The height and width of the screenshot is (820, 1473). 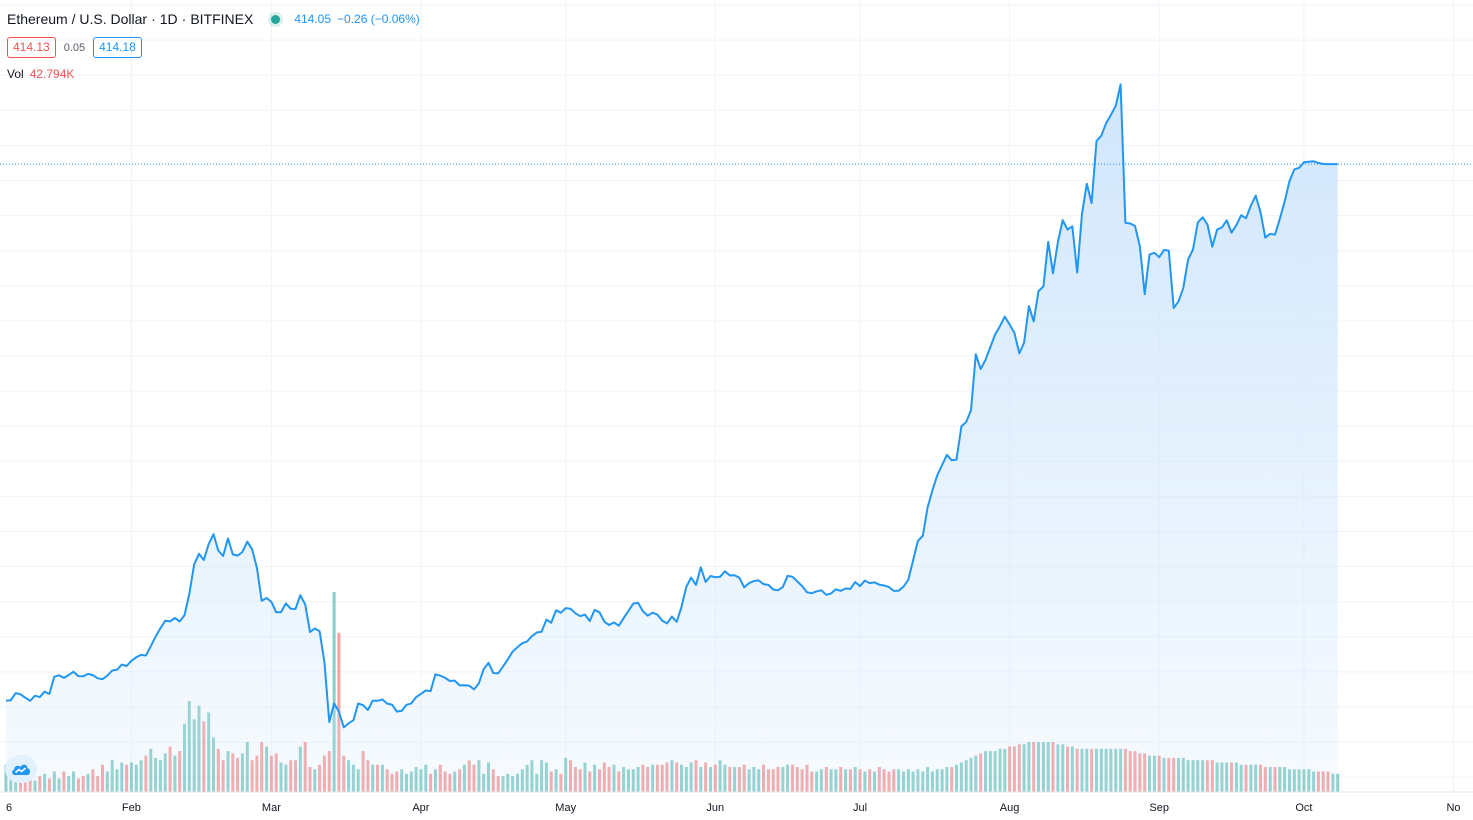 What do you see at coordinates (378, 19) in the screenshot?
I see `price-change-value: −0.26 (−0.06%)` at bounding box center [378, 19].